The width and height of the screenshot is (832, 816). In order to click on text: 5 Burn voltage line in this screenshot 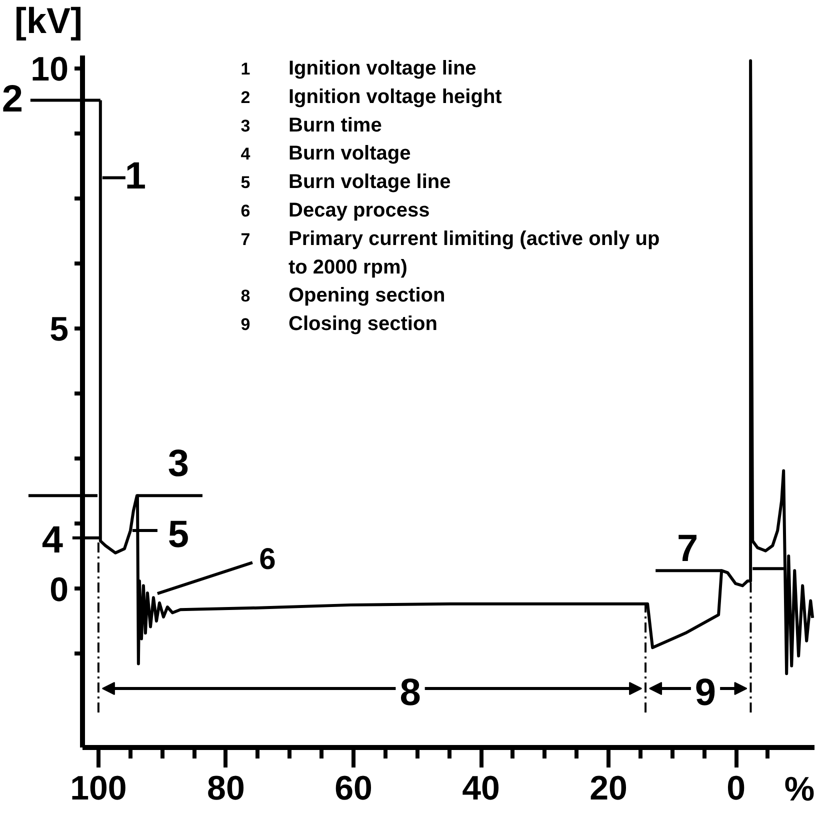, I will do `click(345, 182)`.